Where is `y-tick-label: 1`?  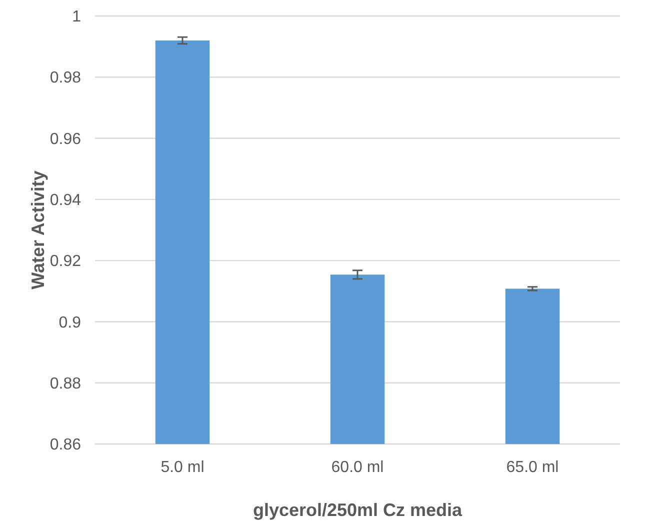
y-tick-label: 1 is located at coordinates (77, 17).